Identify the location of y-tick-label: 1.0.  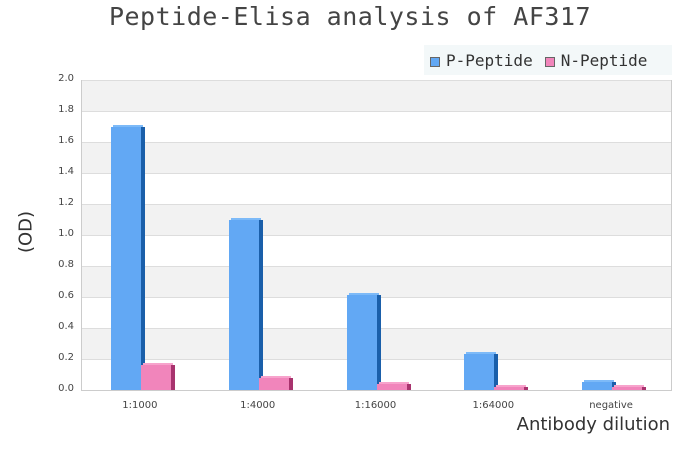
(66, 233).